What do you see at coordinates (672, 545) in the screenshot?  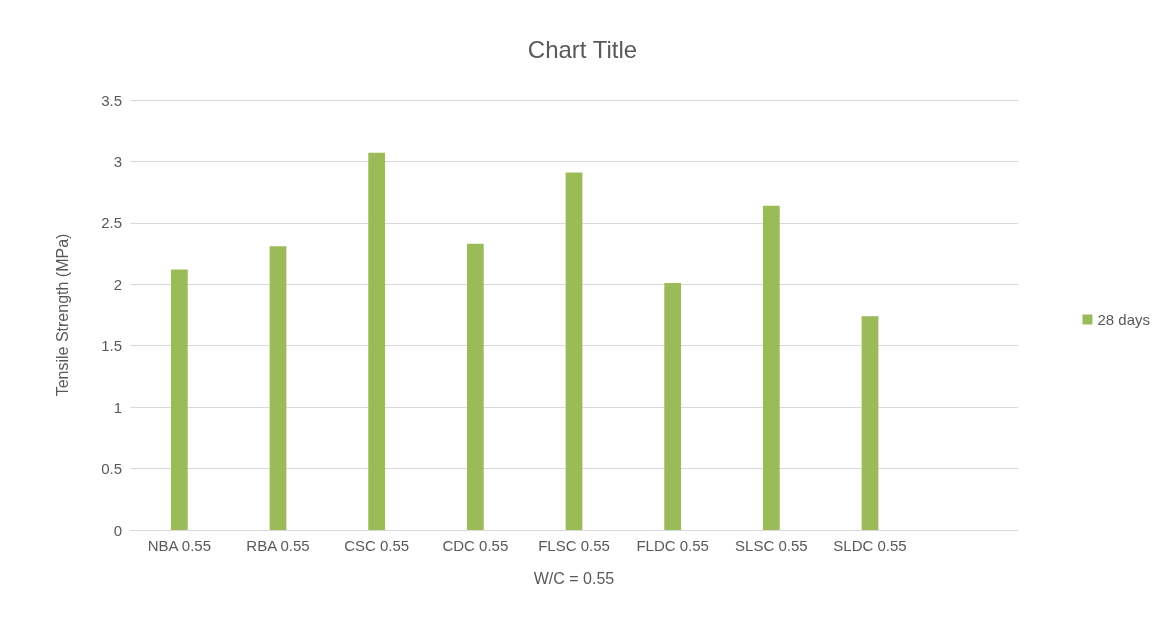 I see `x-tick-label: FLDC 0.55` at bounding box center [672, 545].